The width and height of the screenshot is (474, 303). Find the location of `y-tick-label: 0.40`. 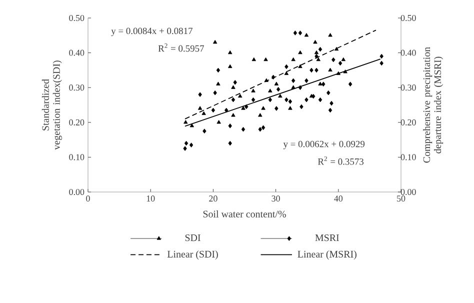

y-tick-label: 0.40 is located at coordinates (76, 53).